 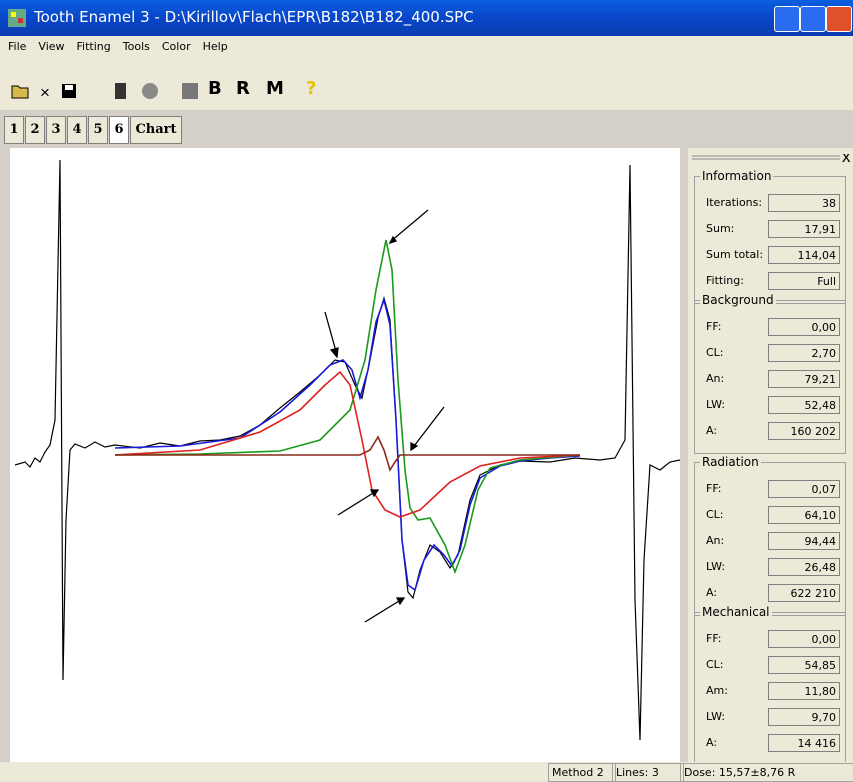 I want to click on toolbar-icons: ×, so click(x=104, y=92).